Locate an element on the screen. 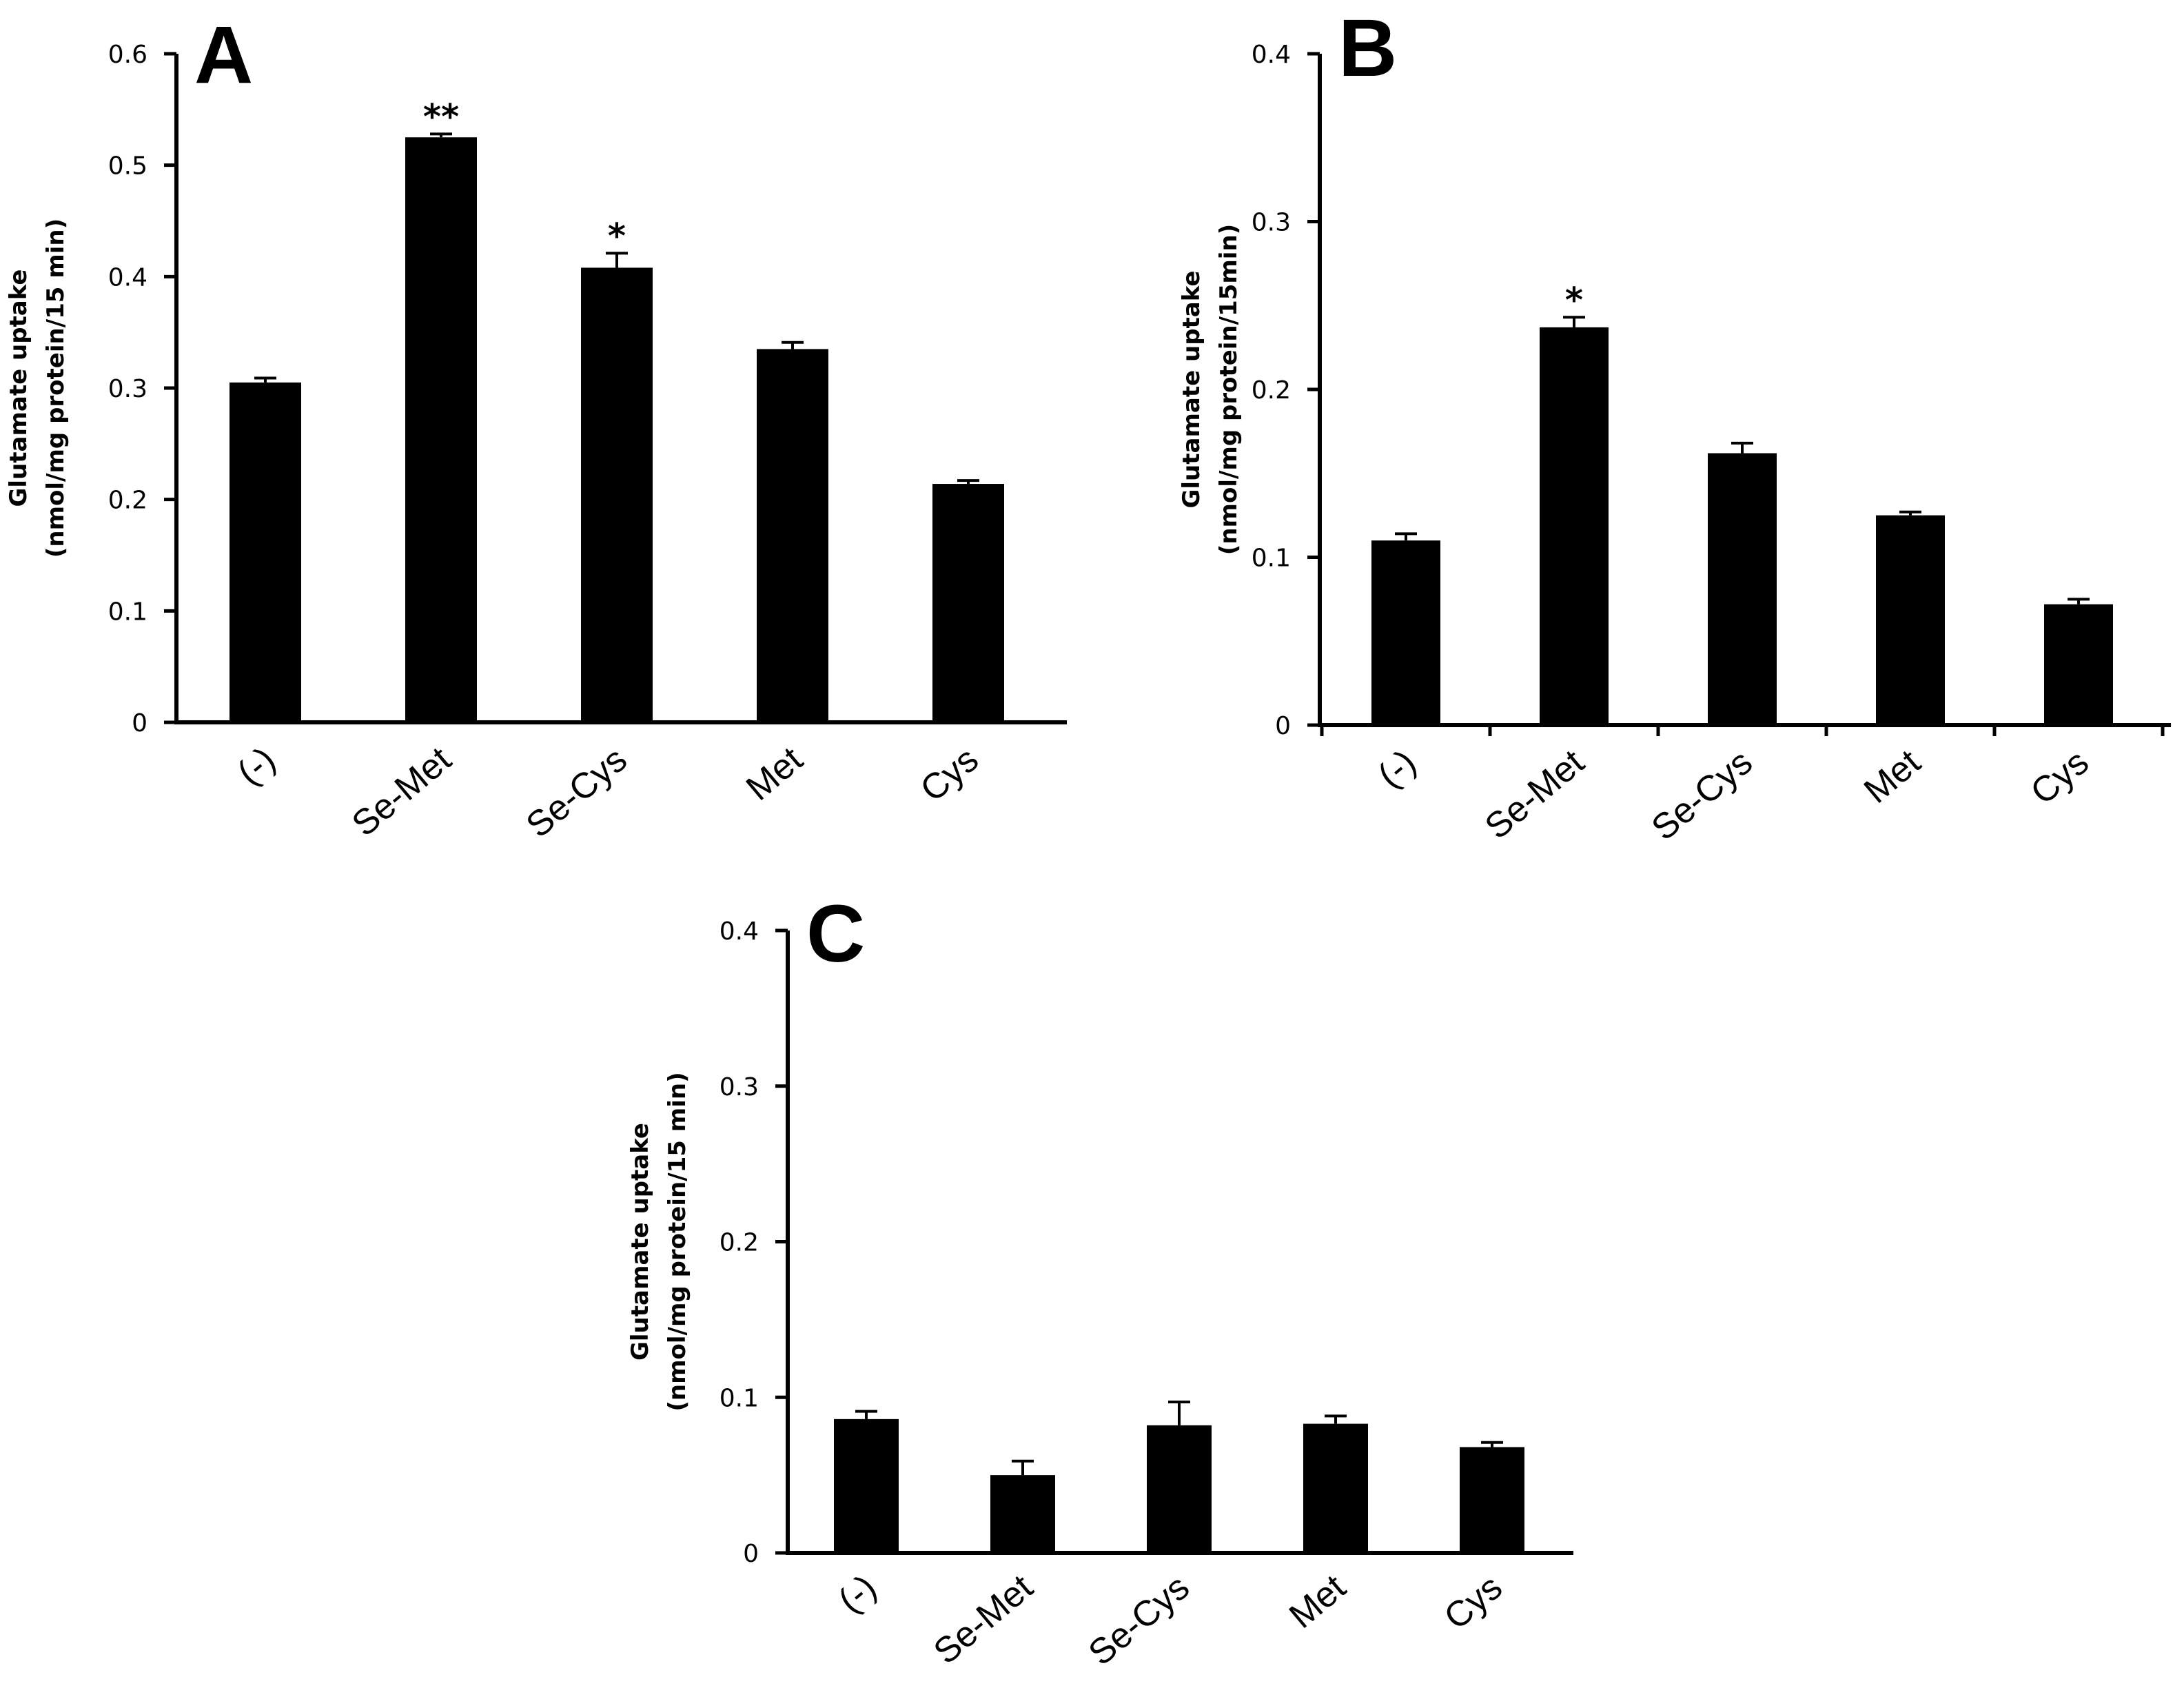 Image resolution: width=2184 pixels, height=1688 pixels. y-axis-title-line2: (nmol/mg protein/15min) is located at coordinates (1229, 389).